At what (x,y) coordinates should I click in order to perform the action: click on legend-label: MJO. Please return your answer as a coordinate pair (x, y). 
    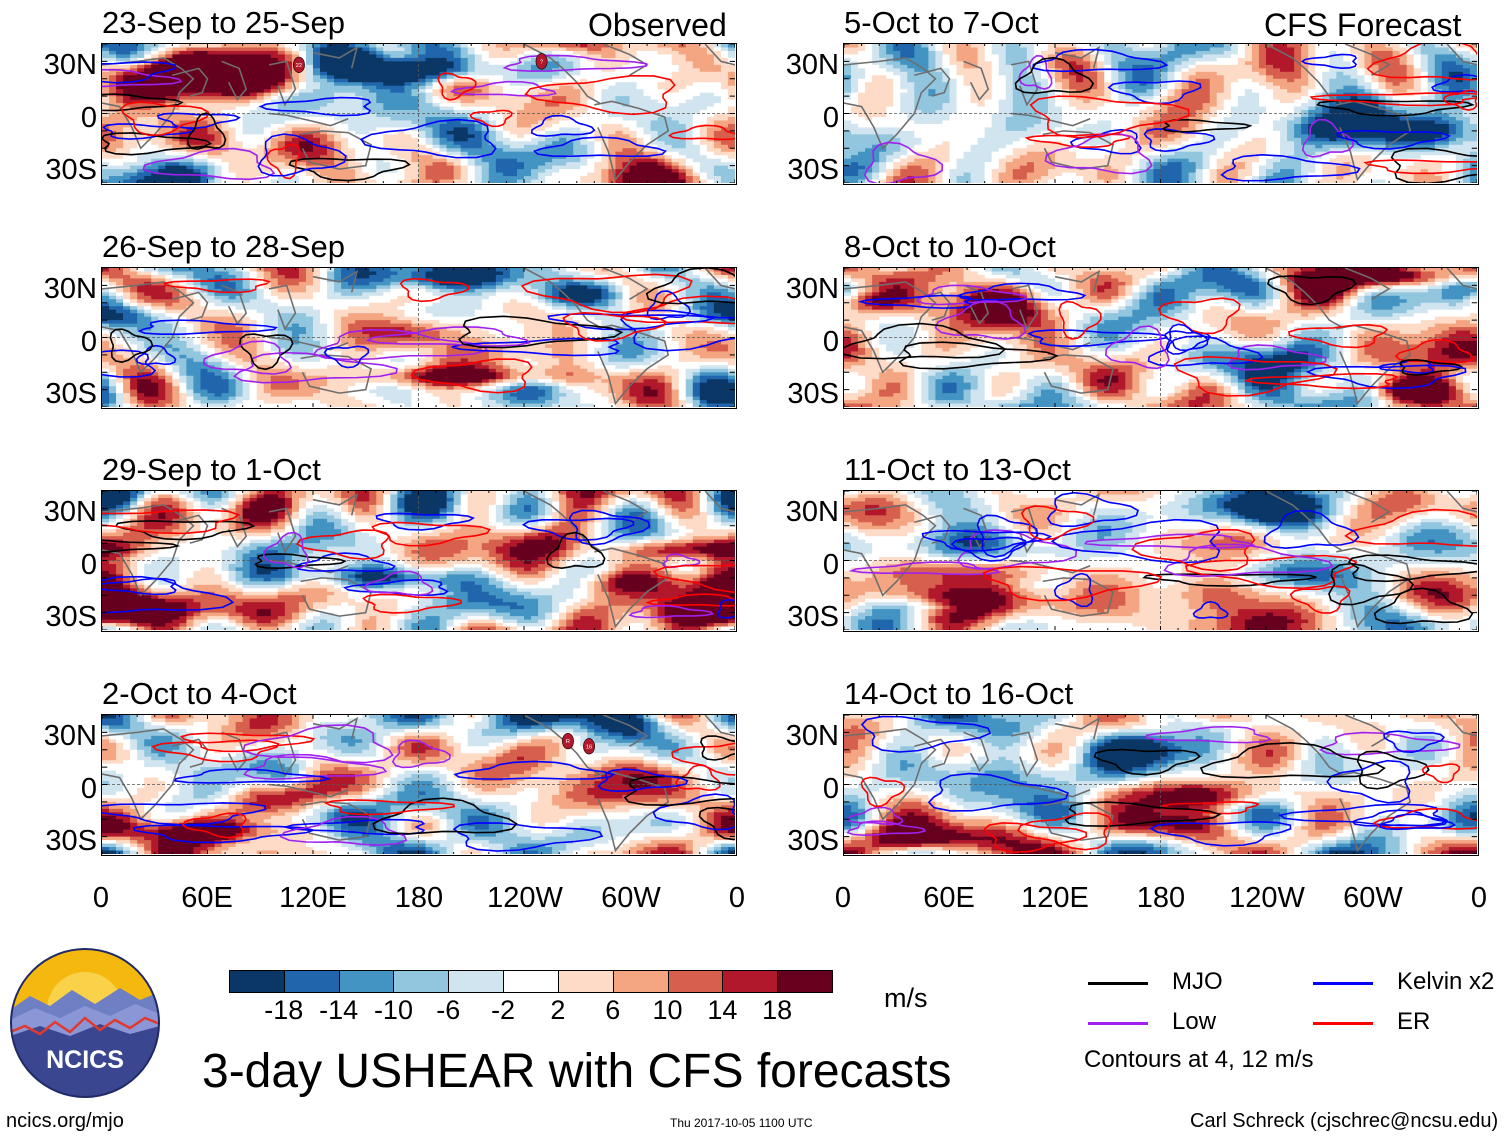
    Looking at the image, I should click on (1197, 982).